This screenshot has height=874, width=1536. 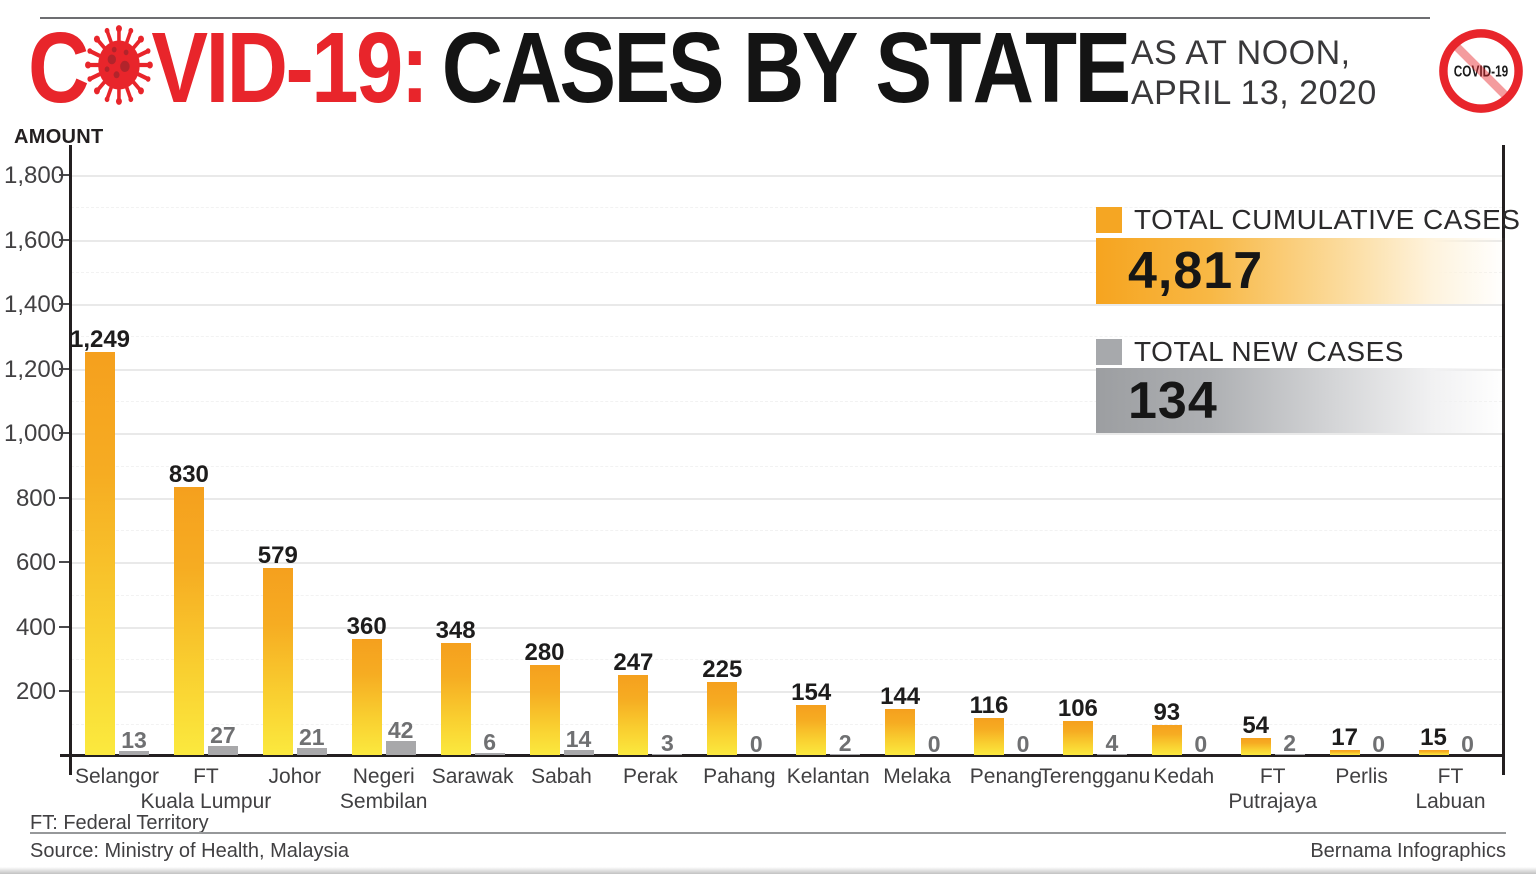 What do you see at coordinates (562, 776) in the screenshot?
I see `state-label-sabah: Sabah` at bounding box center [562, 776].